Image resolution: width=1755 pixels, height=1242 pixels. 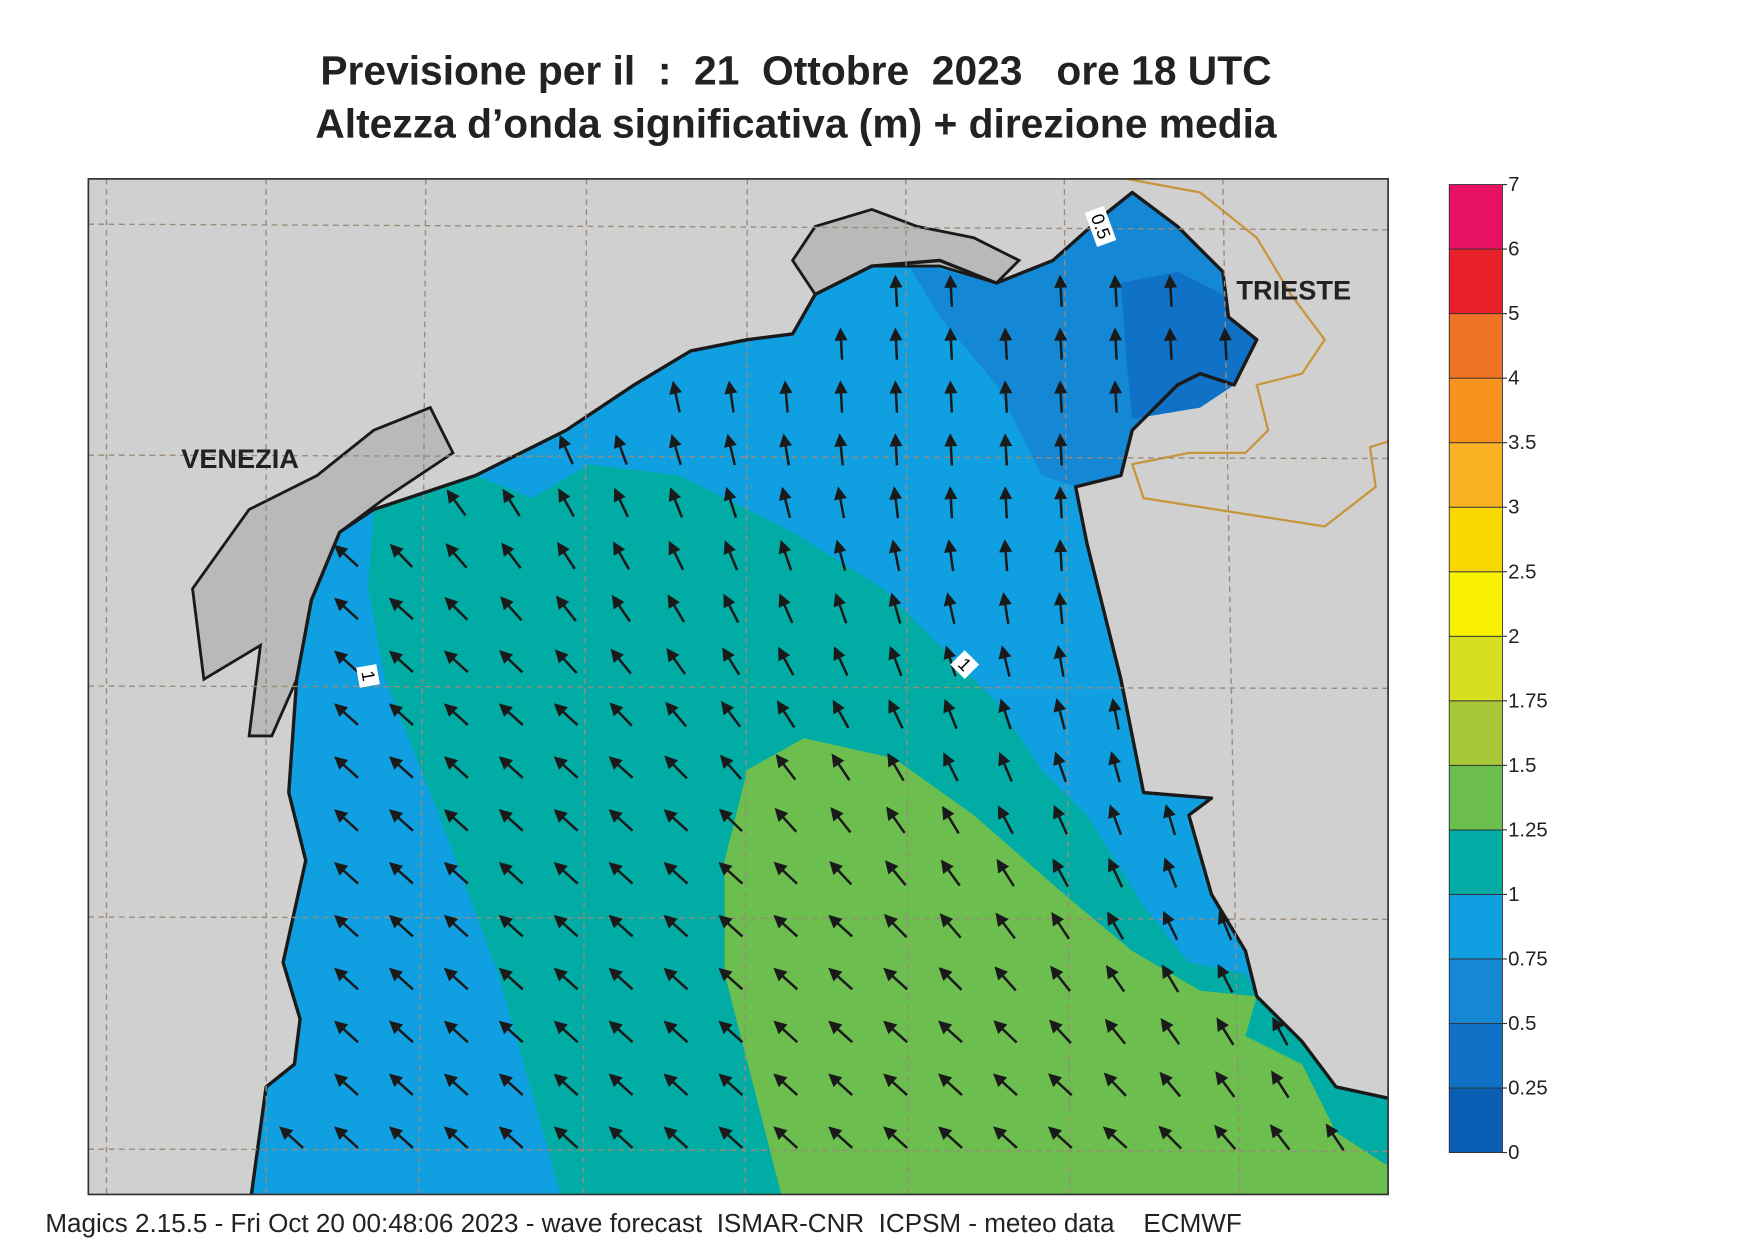 What do you see at coordinates (965, 664) in the screenshot?
I see `contour-label-group: 1` at bounding box center [965, 664].